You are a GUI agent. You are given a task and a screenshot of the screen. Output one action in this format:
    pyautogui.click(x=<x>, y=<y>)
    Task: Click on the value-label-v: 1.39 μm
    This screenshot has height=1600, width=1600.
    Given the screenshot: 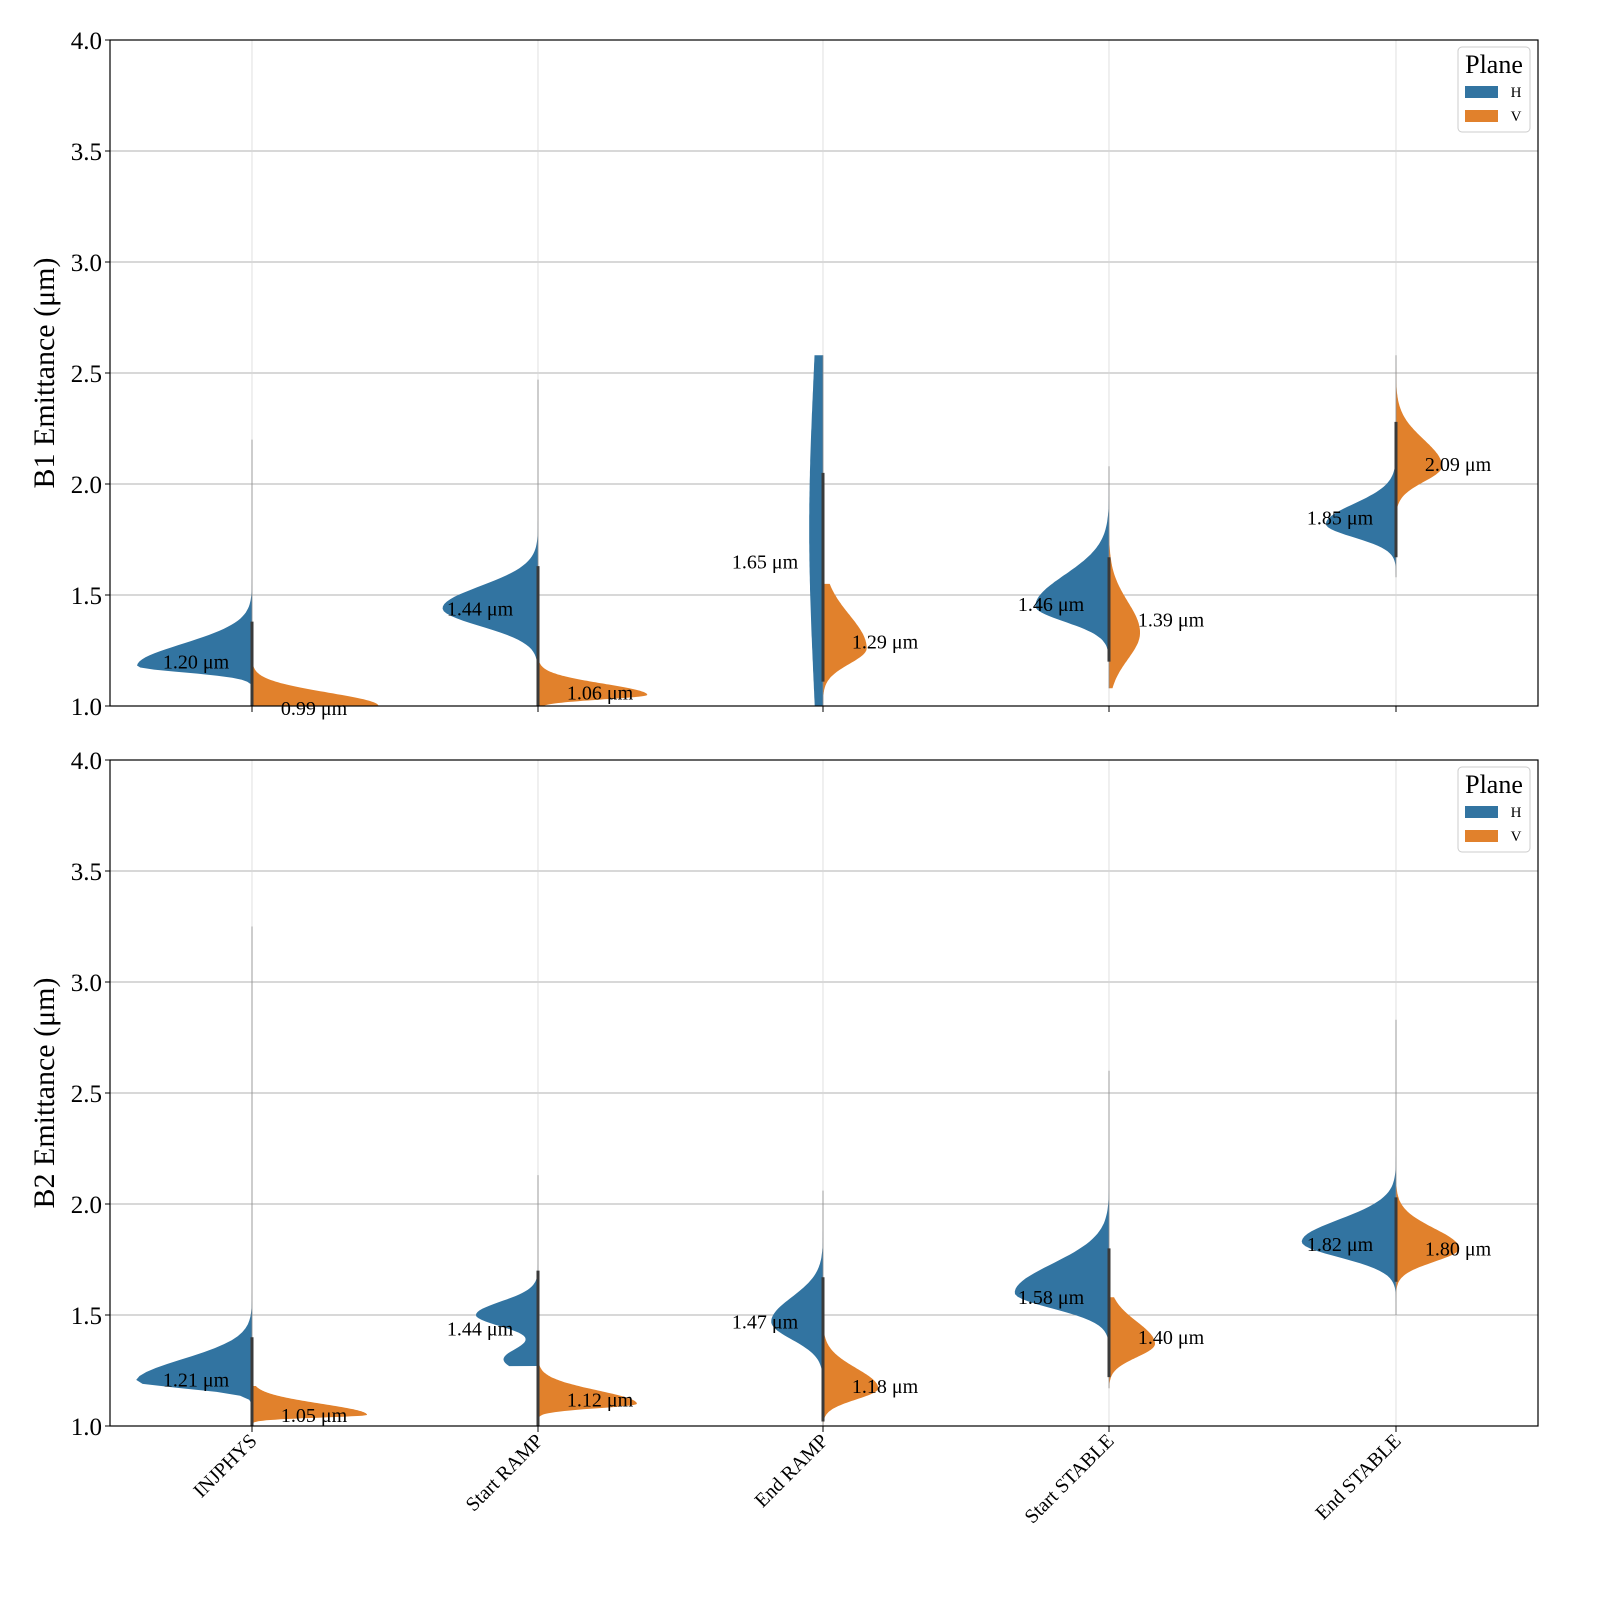 What is the action you would take?
    pyautogui.click(x=1171, y=620)
    